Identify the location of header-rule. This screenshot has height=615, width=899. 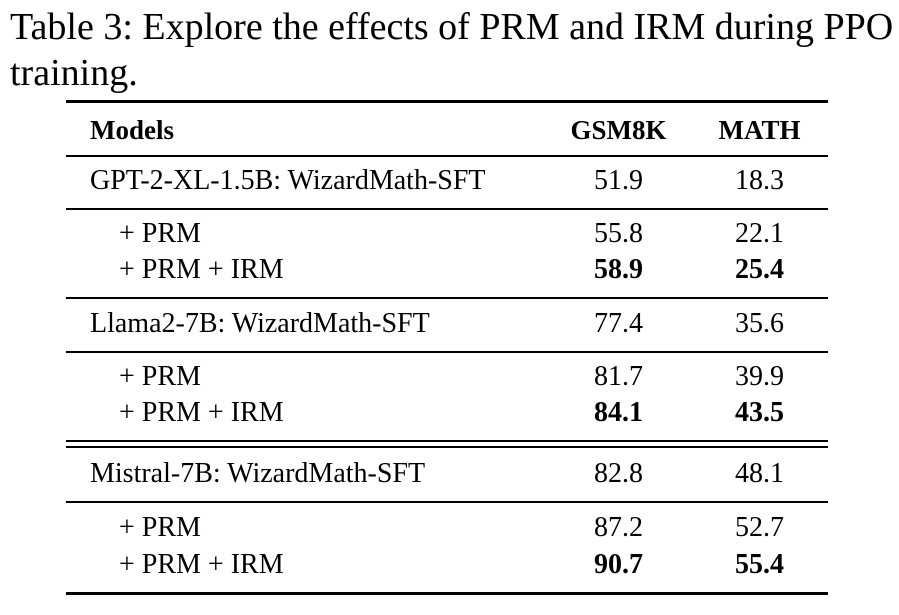
(447, 156).